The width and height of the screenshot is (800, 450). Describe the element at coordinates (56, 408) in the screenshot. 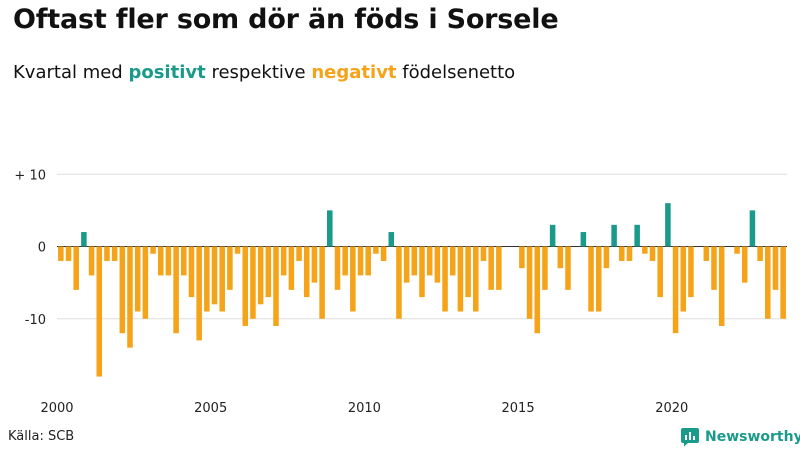

I see `x-tick-label: 2000` at that location.